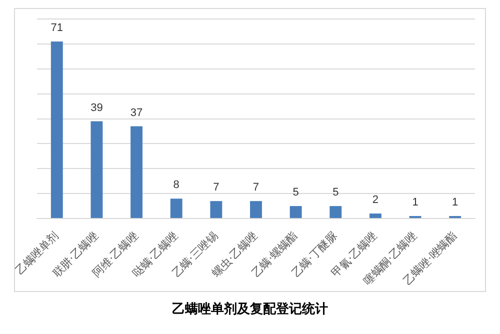 Image resolution: width=500 pixels, height=334 pixels. I want to click on data-label: 8, so click(176, 185).